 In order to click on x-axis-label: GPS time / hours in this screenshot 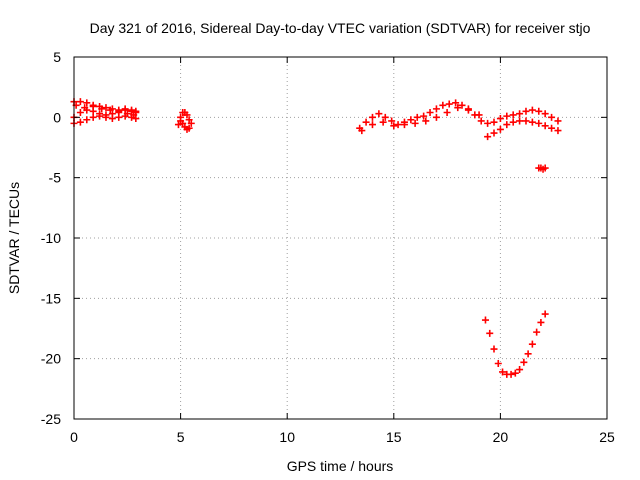, I will do `click(340, 466)`.